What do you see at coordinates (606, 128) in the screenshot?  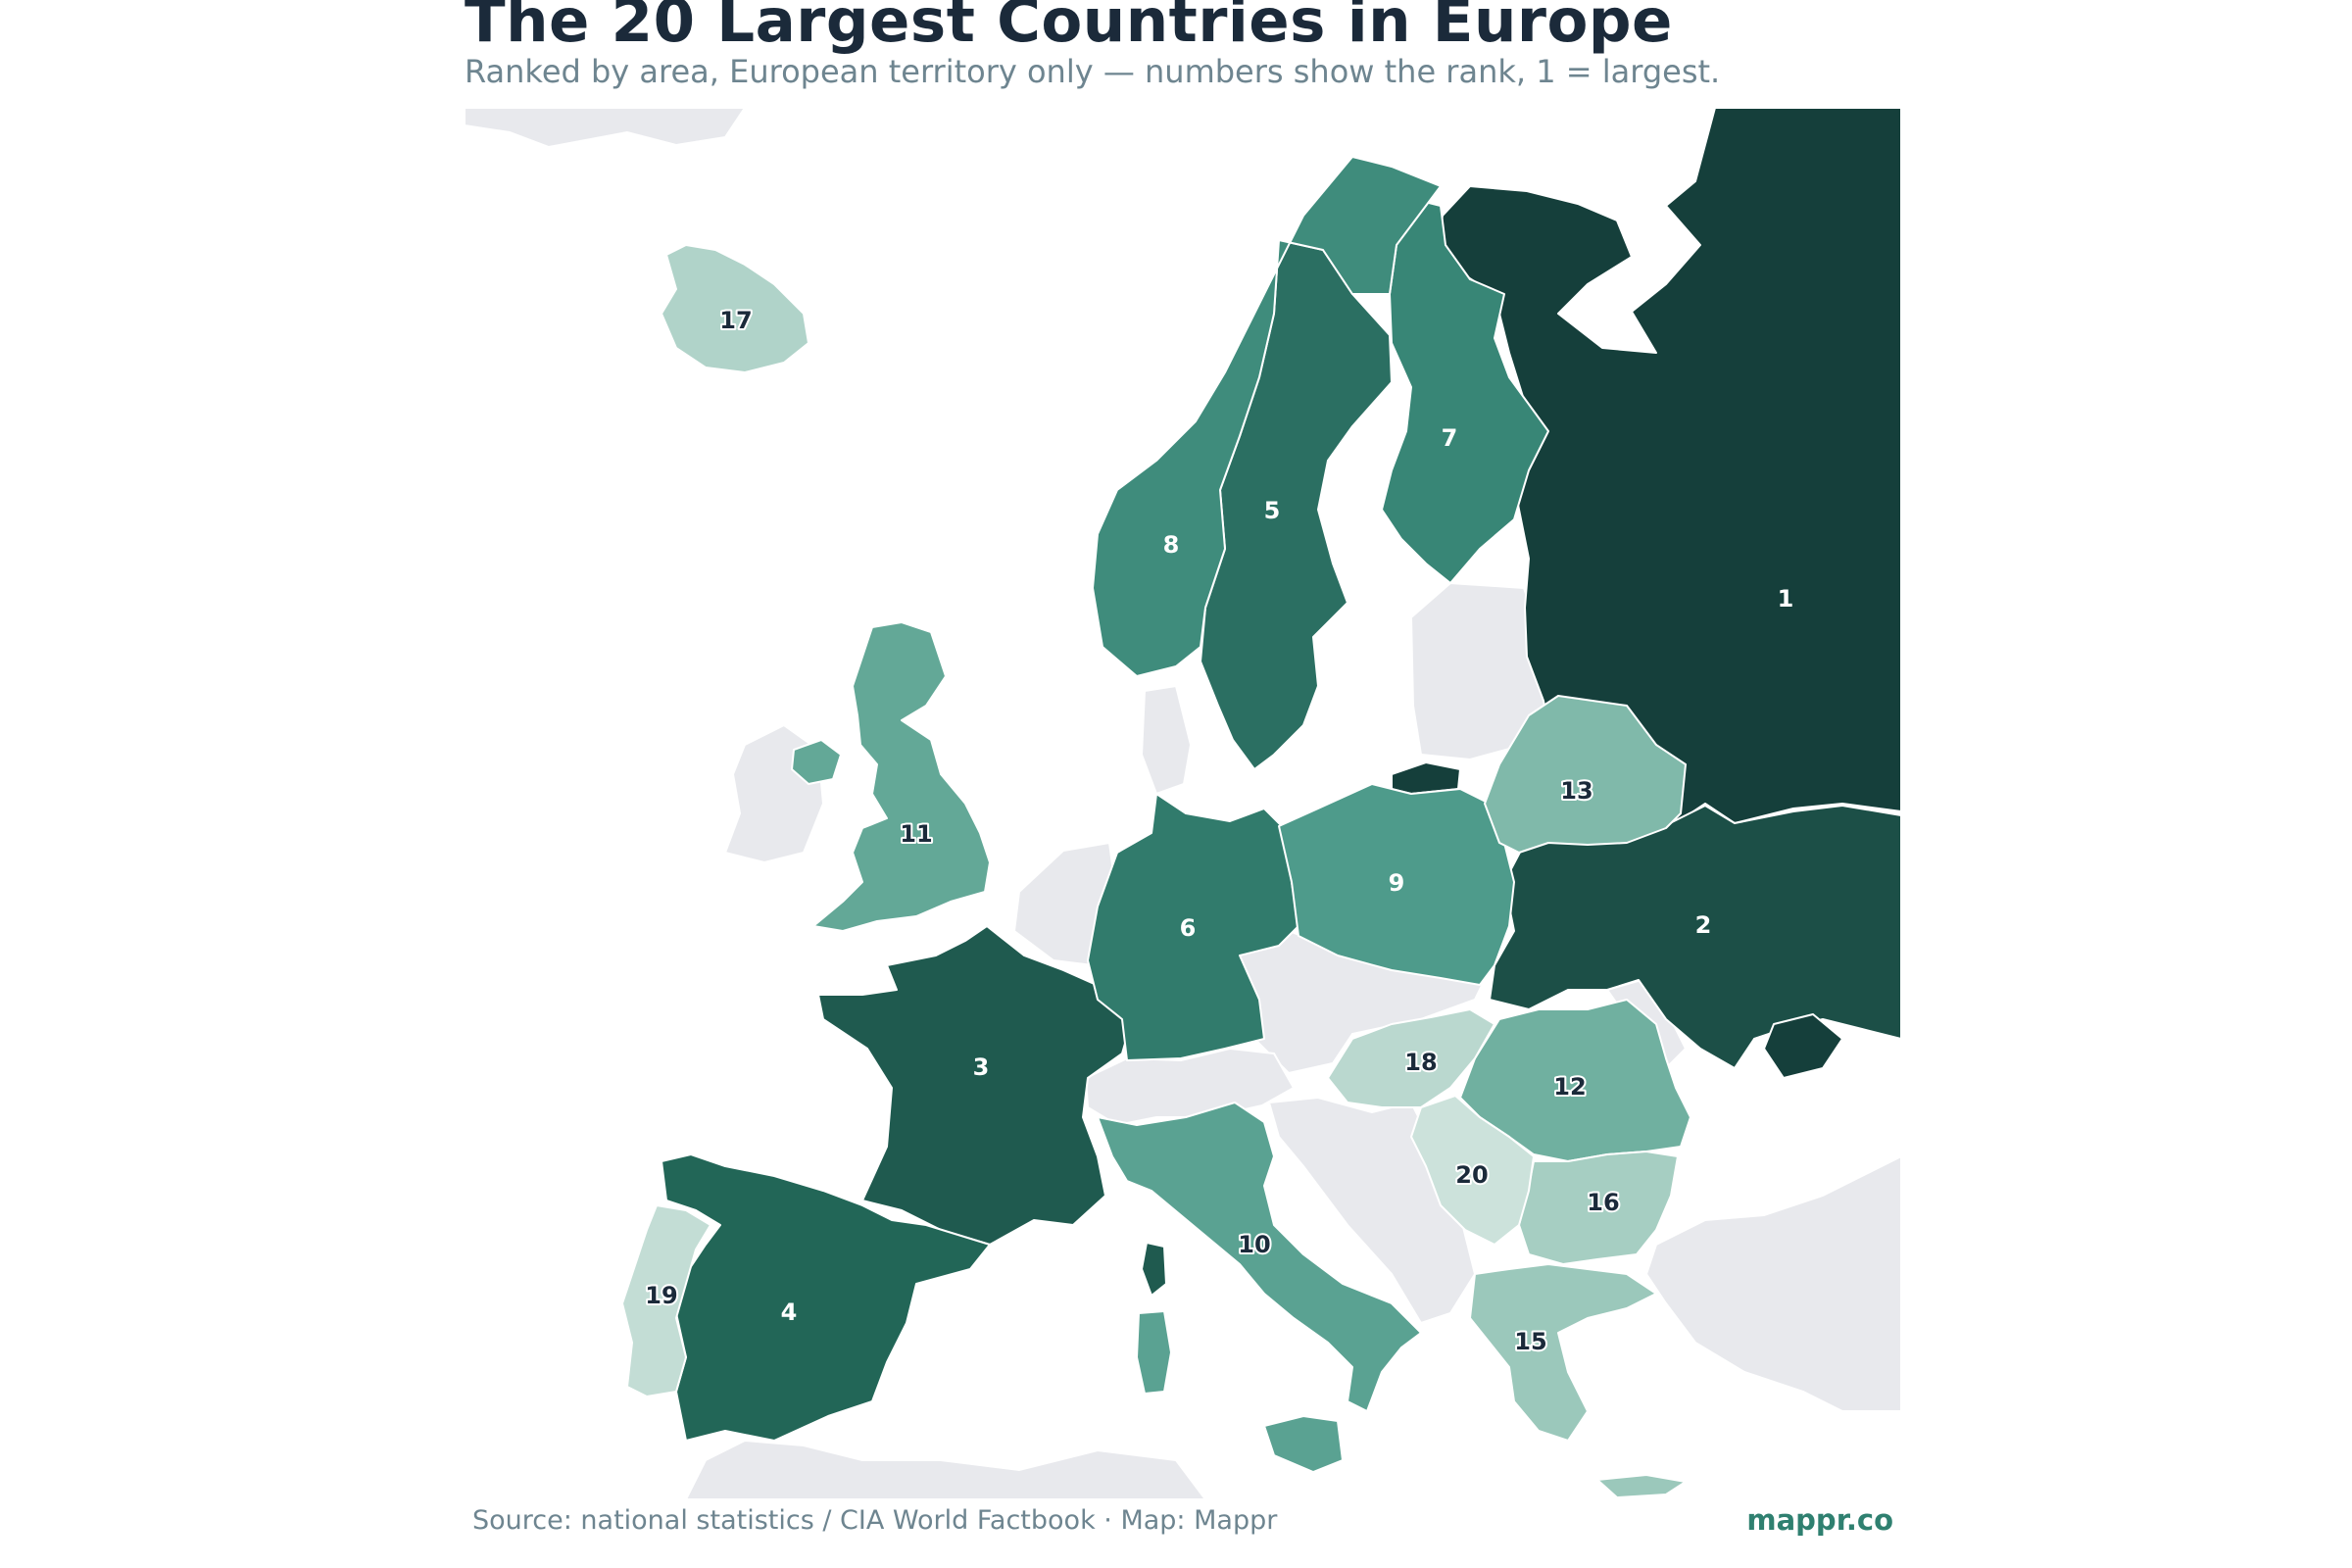 I see `greenland-land` at bounding box center [606, 128].